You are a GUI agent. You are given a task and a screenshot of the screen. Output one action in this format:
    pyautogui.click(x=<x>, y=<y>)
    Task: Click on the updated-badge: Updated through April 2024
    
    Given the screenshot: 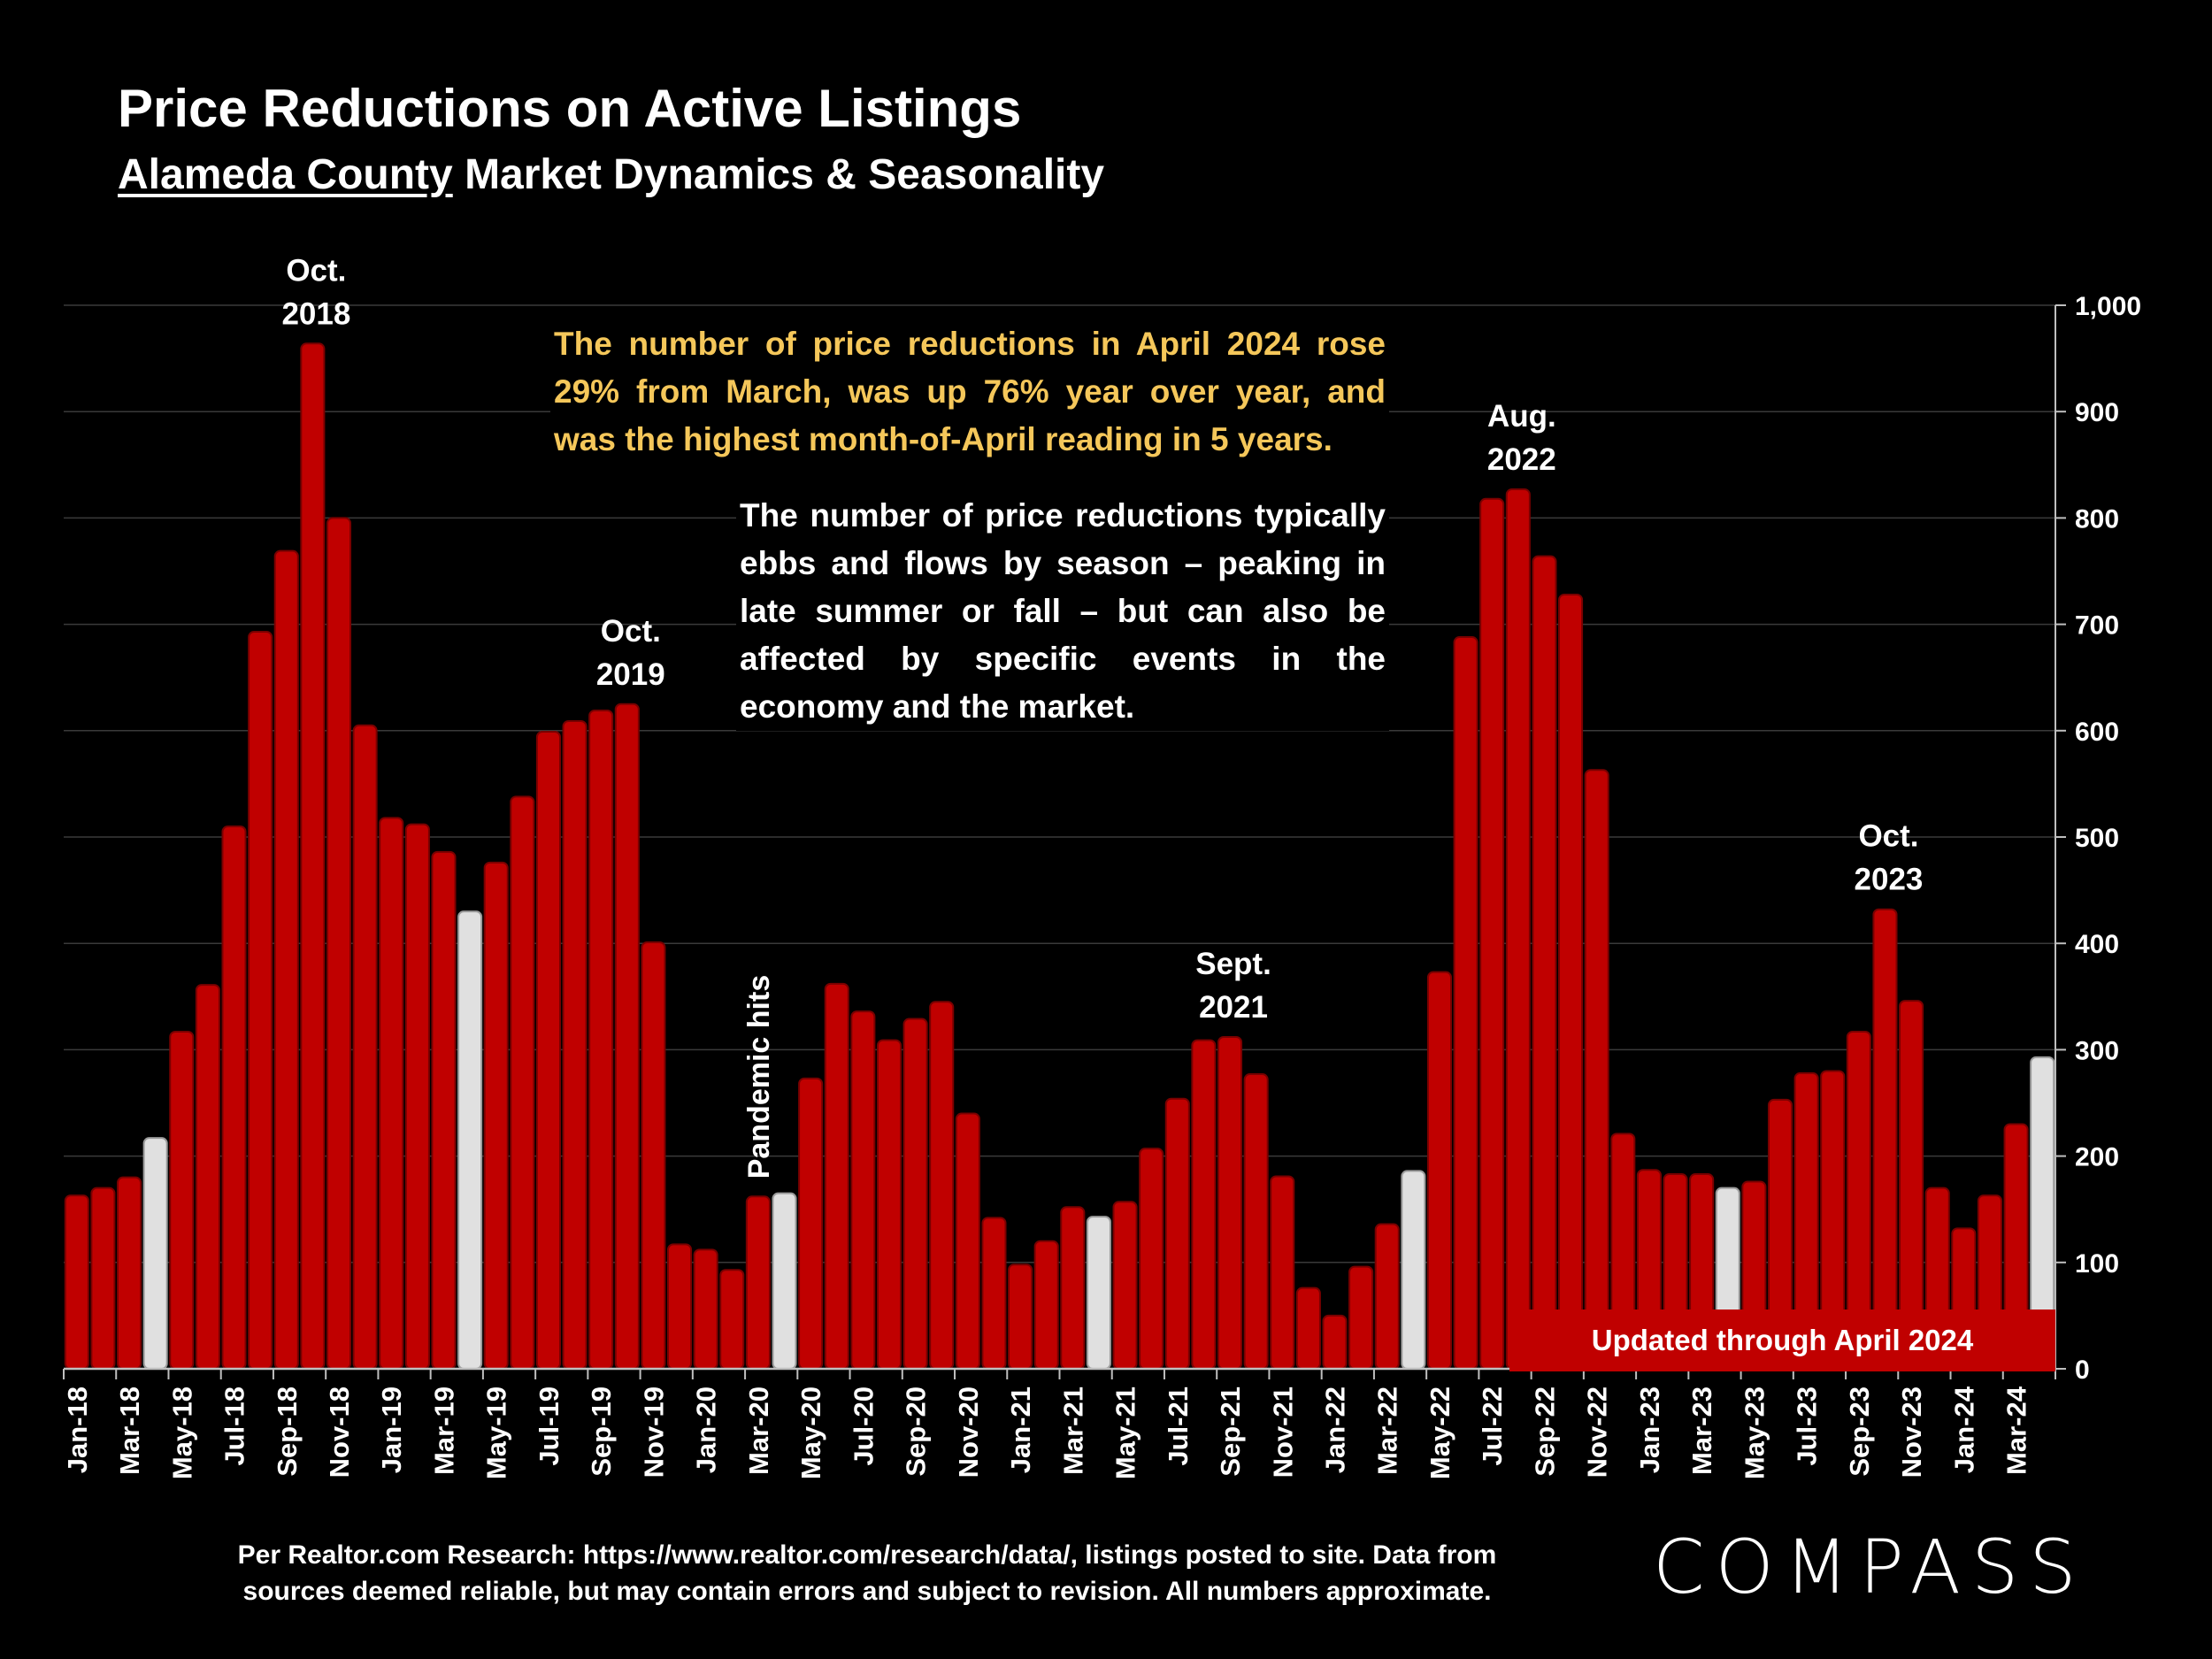 What is the action you would take?
    pyautogui.click(x=1782, y=1341)
    